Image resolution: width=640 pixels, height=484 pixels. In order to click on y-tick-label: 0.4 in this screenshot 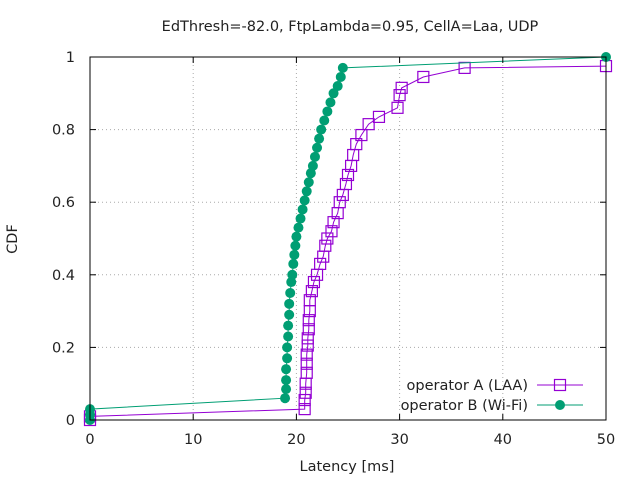, I will do `click(63, 276)`.